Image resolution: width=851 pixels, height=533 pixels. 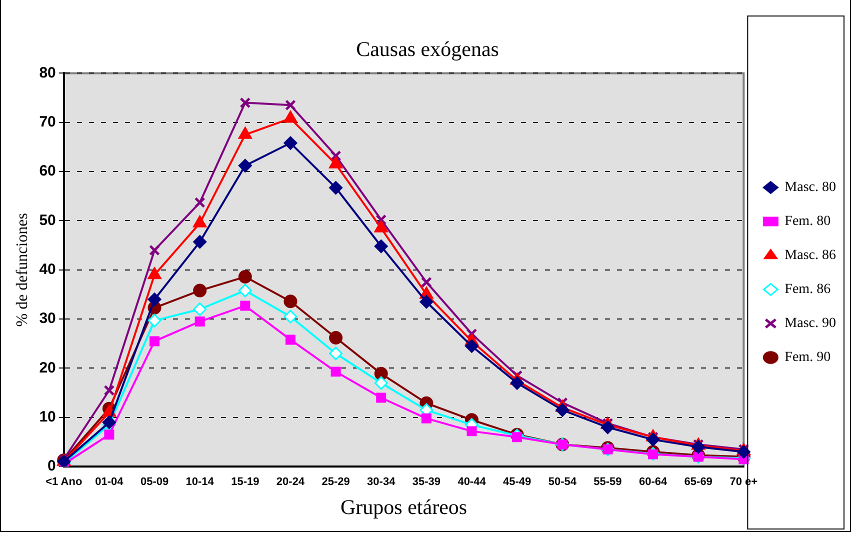 What do you see at coordinates (472, 482) in the screenshot?
I see `x-tick-label: 40-44` at bounding box center [472, 482].